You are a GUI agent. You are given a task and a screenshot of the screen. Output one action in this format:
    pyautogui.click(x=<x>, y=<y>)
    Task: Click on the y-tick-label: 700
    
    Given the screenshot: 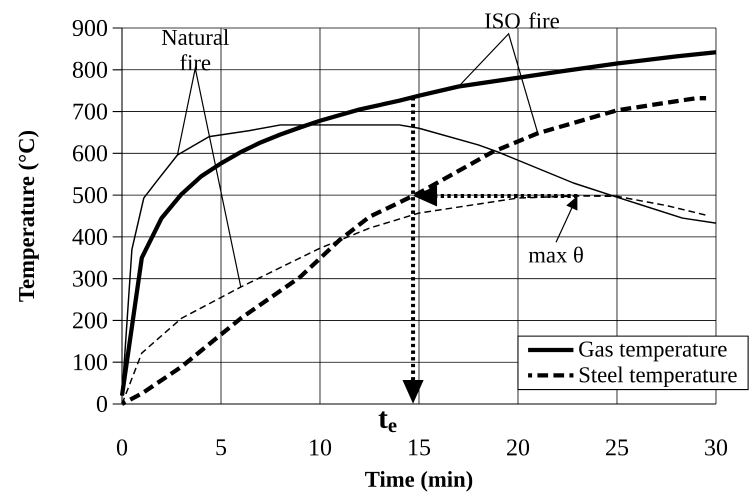 What is the action you would take?
    pyautogui.click(x=91, y=111)
    